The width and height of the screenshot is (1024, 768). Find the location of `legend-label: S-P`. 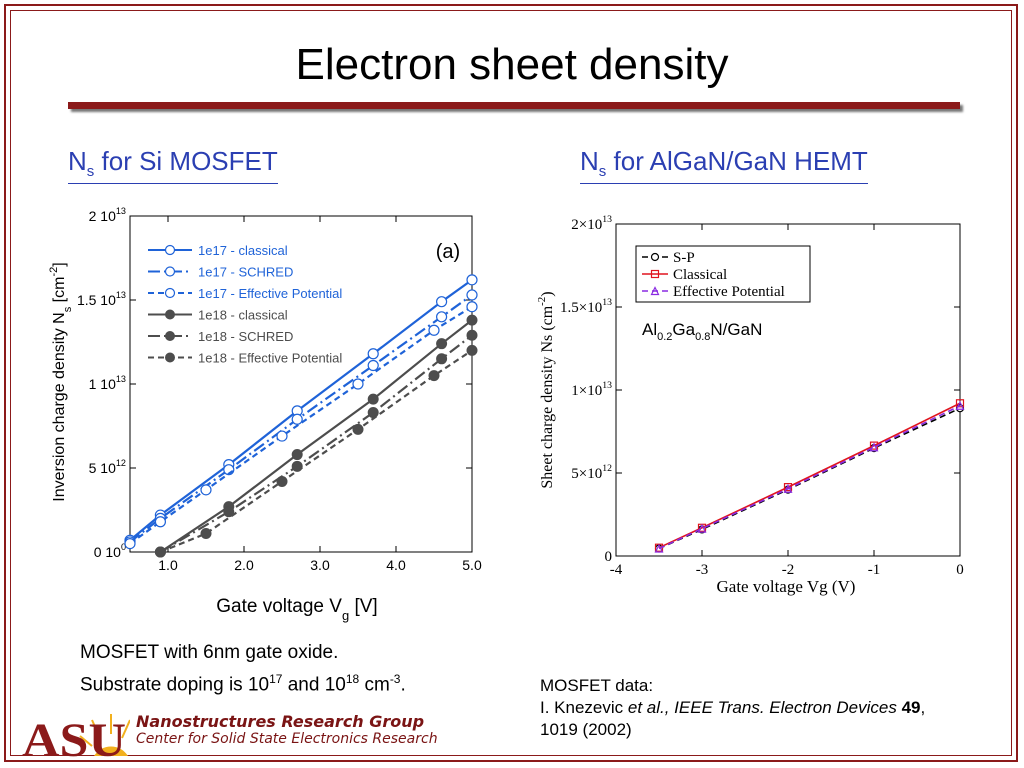

legend-label: S-P is located at coordinates (684, 258).